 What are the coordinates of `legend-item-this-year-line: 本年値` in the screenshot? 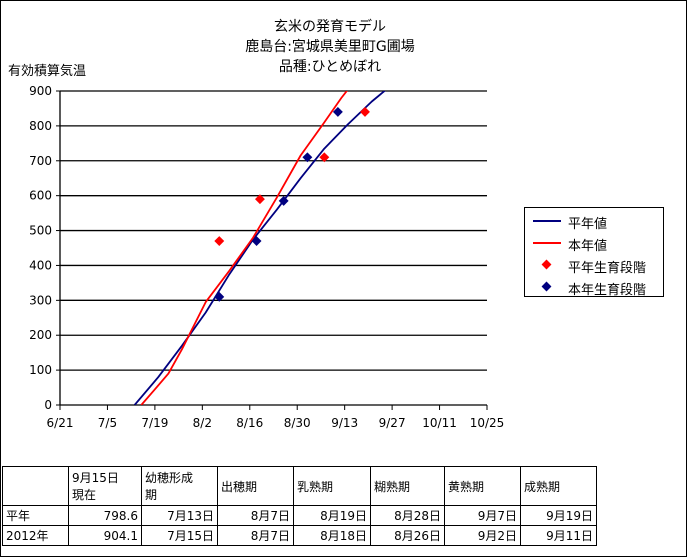 It's located at (594, 243).